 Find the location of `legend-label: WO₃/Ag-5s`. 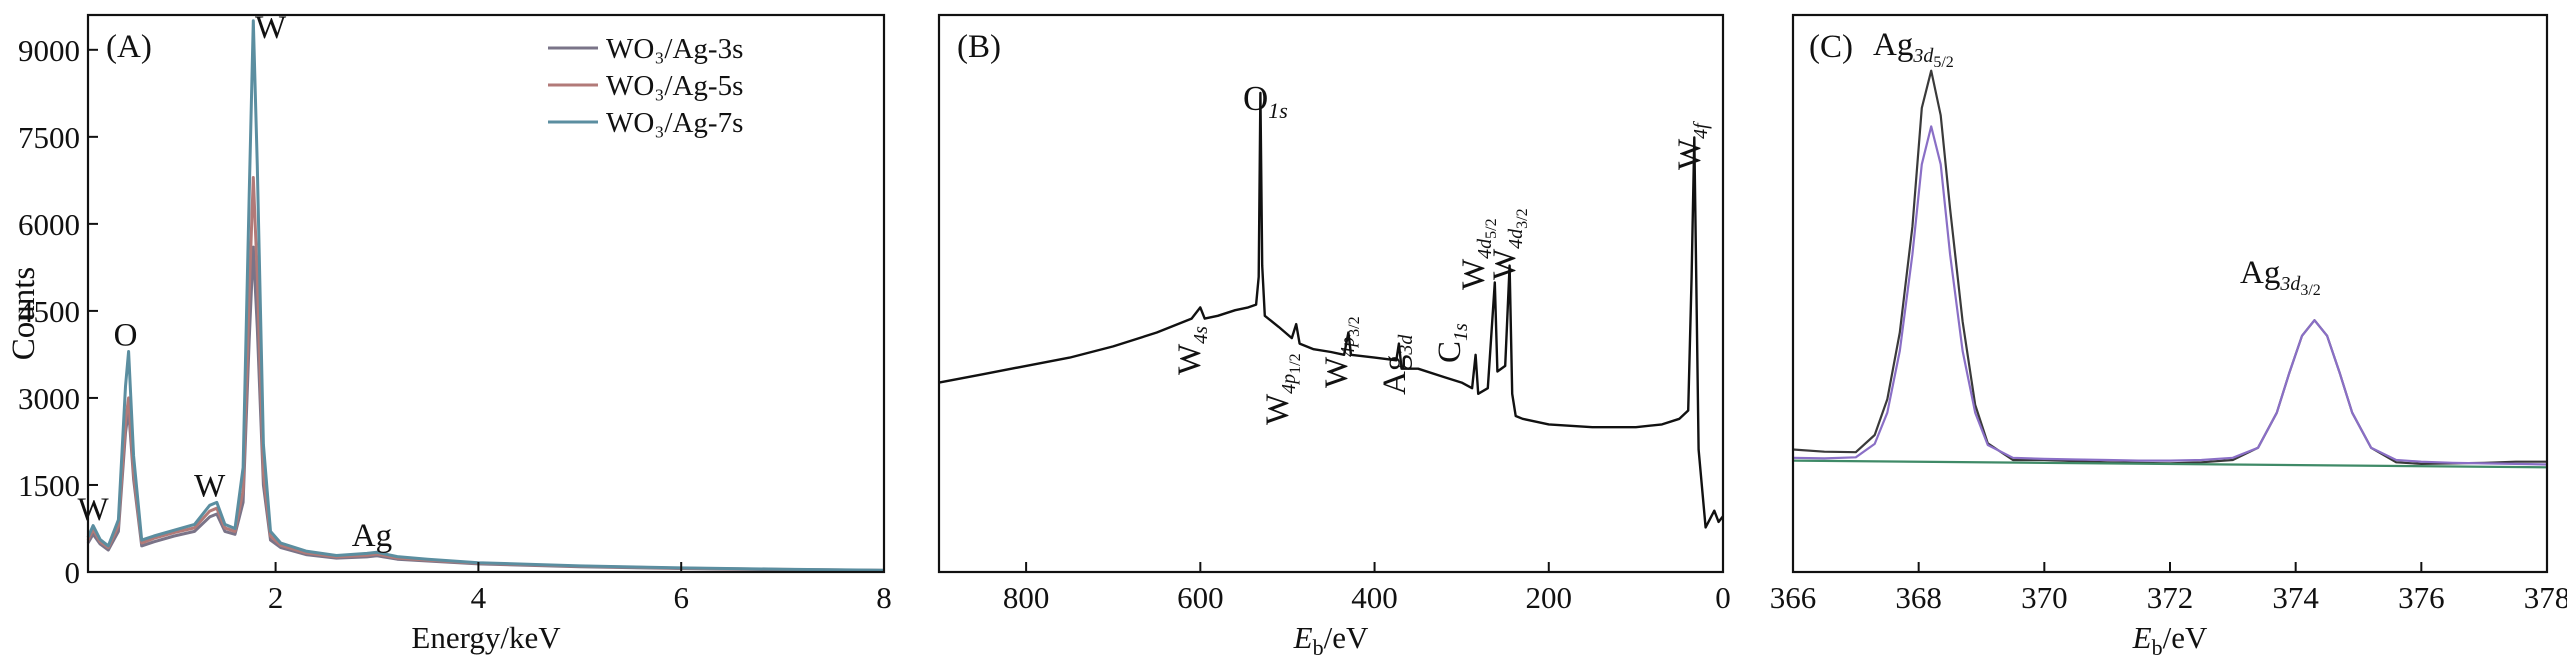

legend-label: WO₃/Ag-5s is located at coordinates (674, 86).